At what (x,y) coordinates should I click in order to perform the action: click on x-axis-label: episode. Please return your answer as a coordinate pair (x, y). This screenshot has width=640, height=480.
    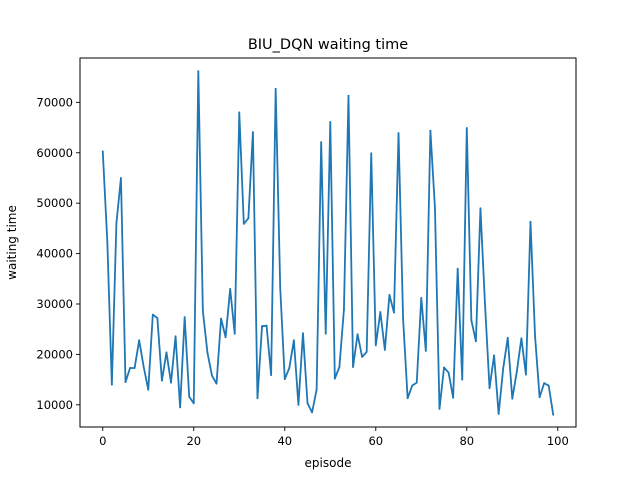
    Looking at the image, I should click on (328, 463).